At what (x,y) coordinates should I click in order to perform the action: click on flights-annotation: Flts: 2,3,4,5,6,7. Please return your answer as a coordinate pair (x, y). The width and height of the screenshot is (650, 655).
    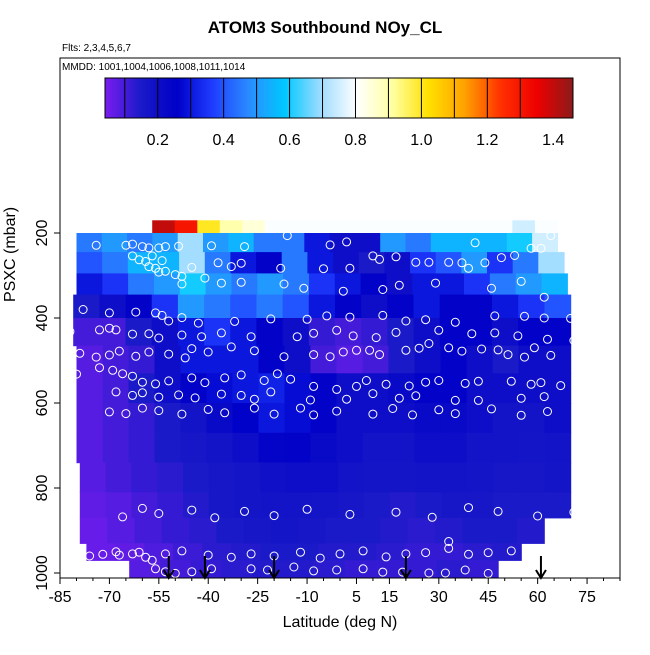
    Looking at the image, I should click on (96, 48).